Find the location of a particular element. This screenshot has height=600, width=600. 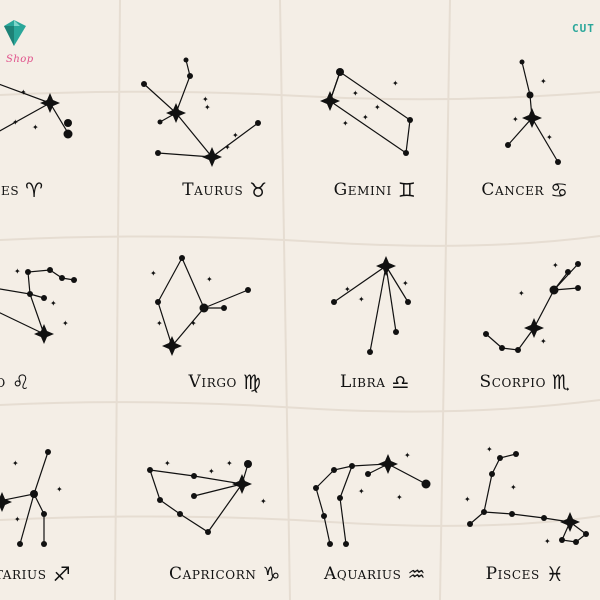

pisces-name: Pisces is located at coordinates (512, 574).